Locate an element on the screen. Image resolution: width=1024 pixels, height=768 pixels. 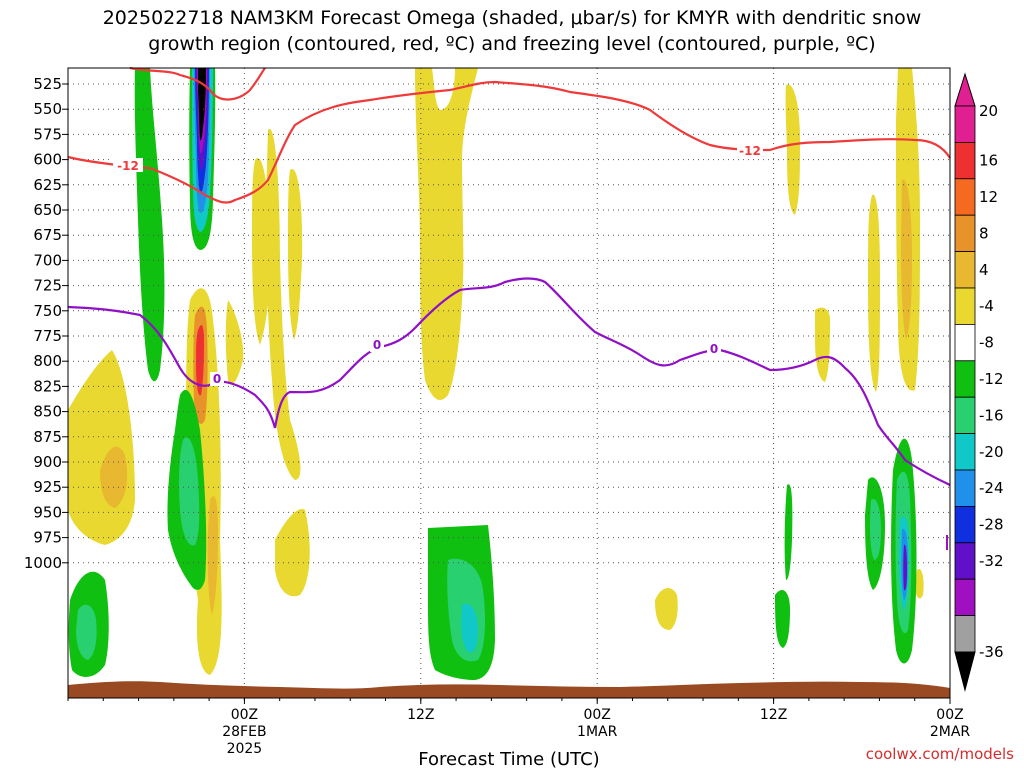
x-tick-label: 1MAR is located at coordinates (597, 732).